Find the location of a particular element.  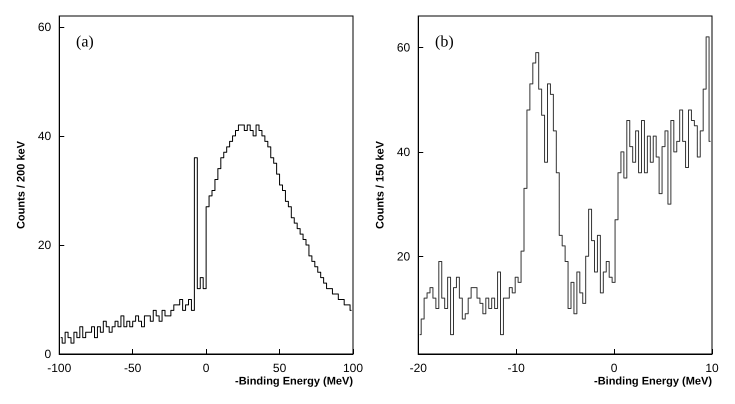

y-axis-title: Counts / 200 keV is located at coordinates (22, 185).